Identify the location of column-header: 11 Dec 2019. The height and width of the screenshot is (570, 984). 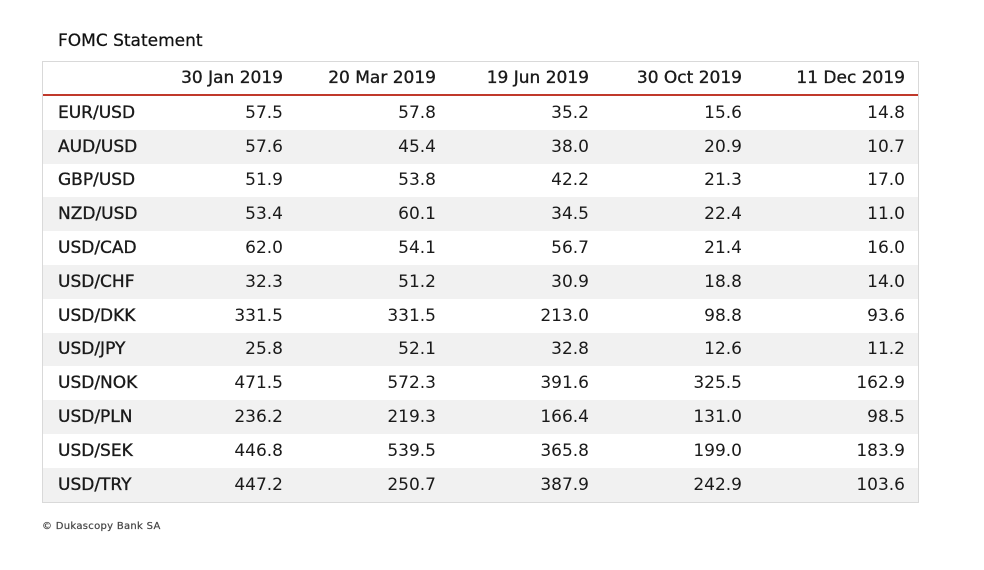
(836, 79).